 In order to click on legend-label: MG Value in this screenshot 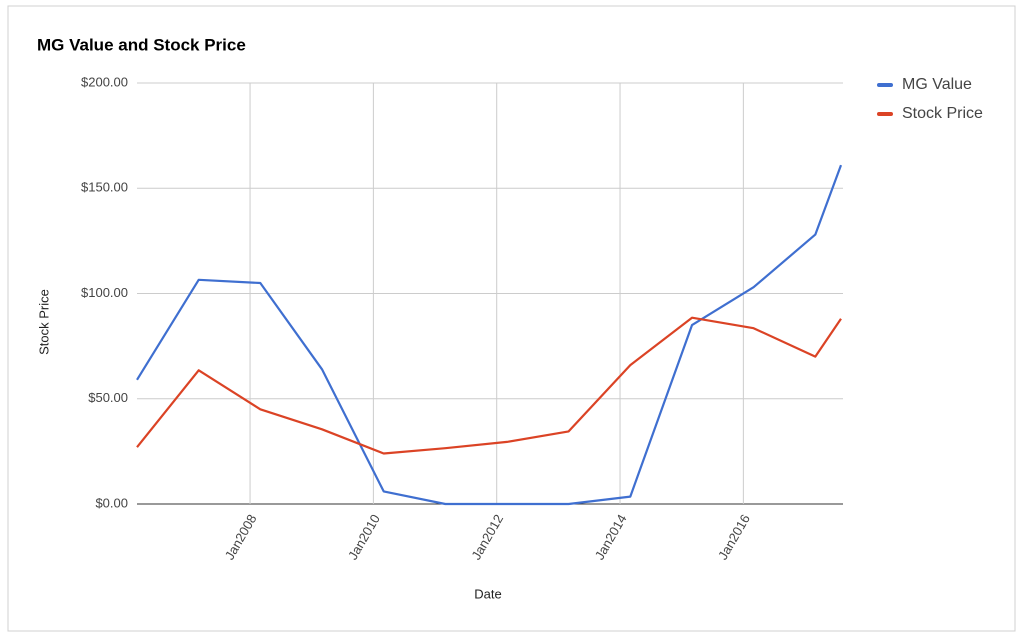, I will do `click(937, 84)`.